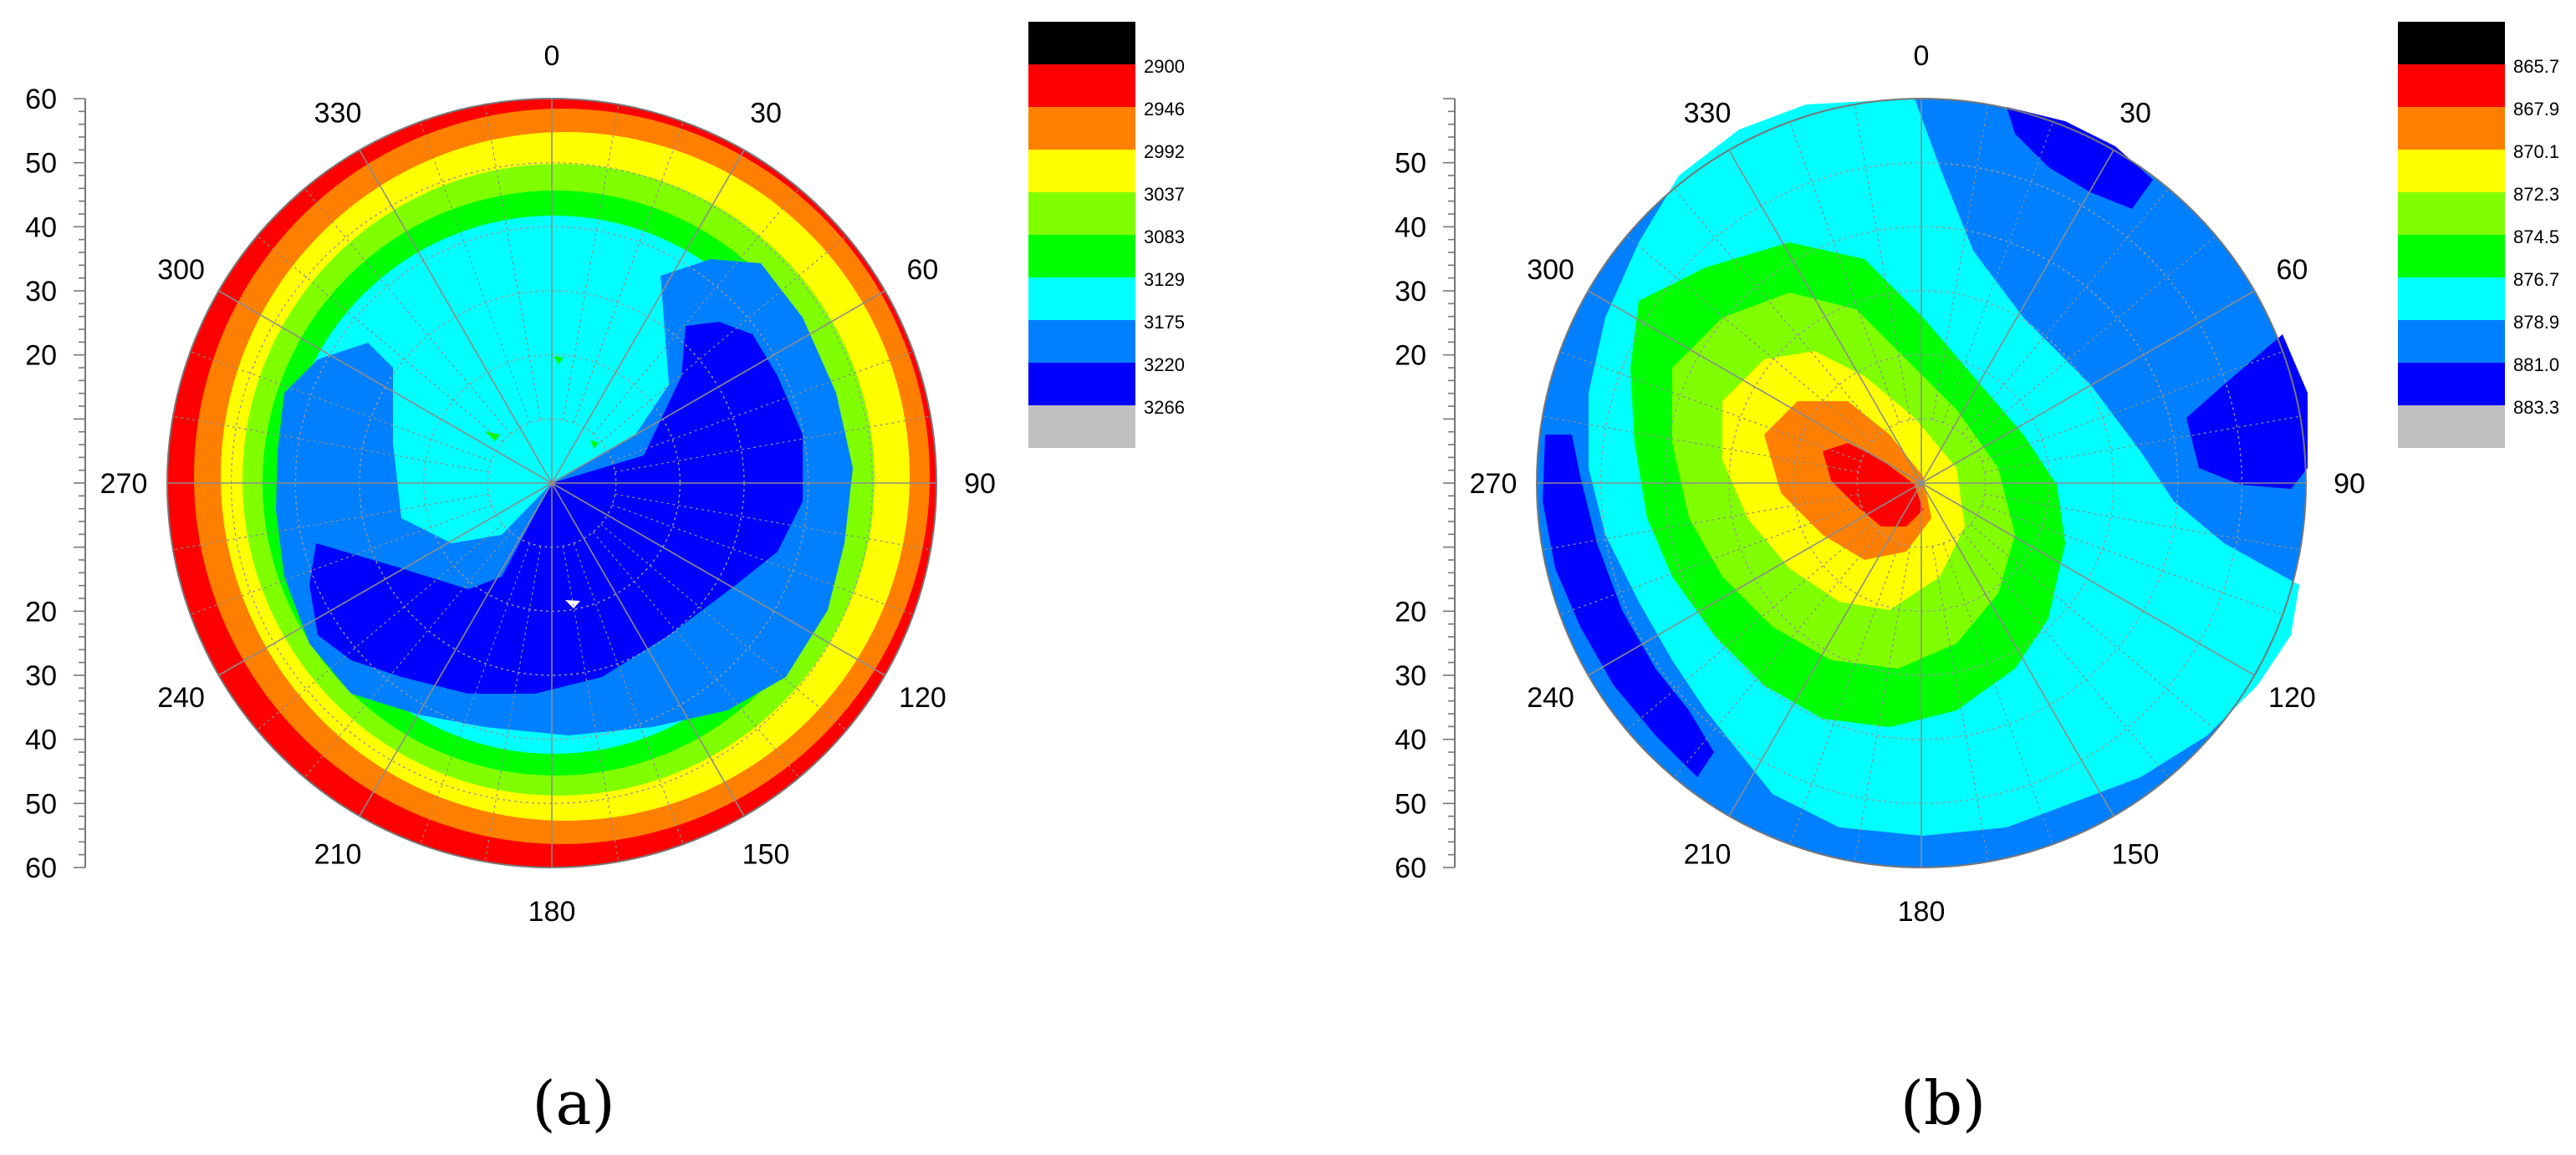 This screenshot has width=2576, height=1155. What do you see at coordinates (2536, 66) in the screenshot?
I see `legend-level-label: 865.7` at bounding box center [2536, 66].